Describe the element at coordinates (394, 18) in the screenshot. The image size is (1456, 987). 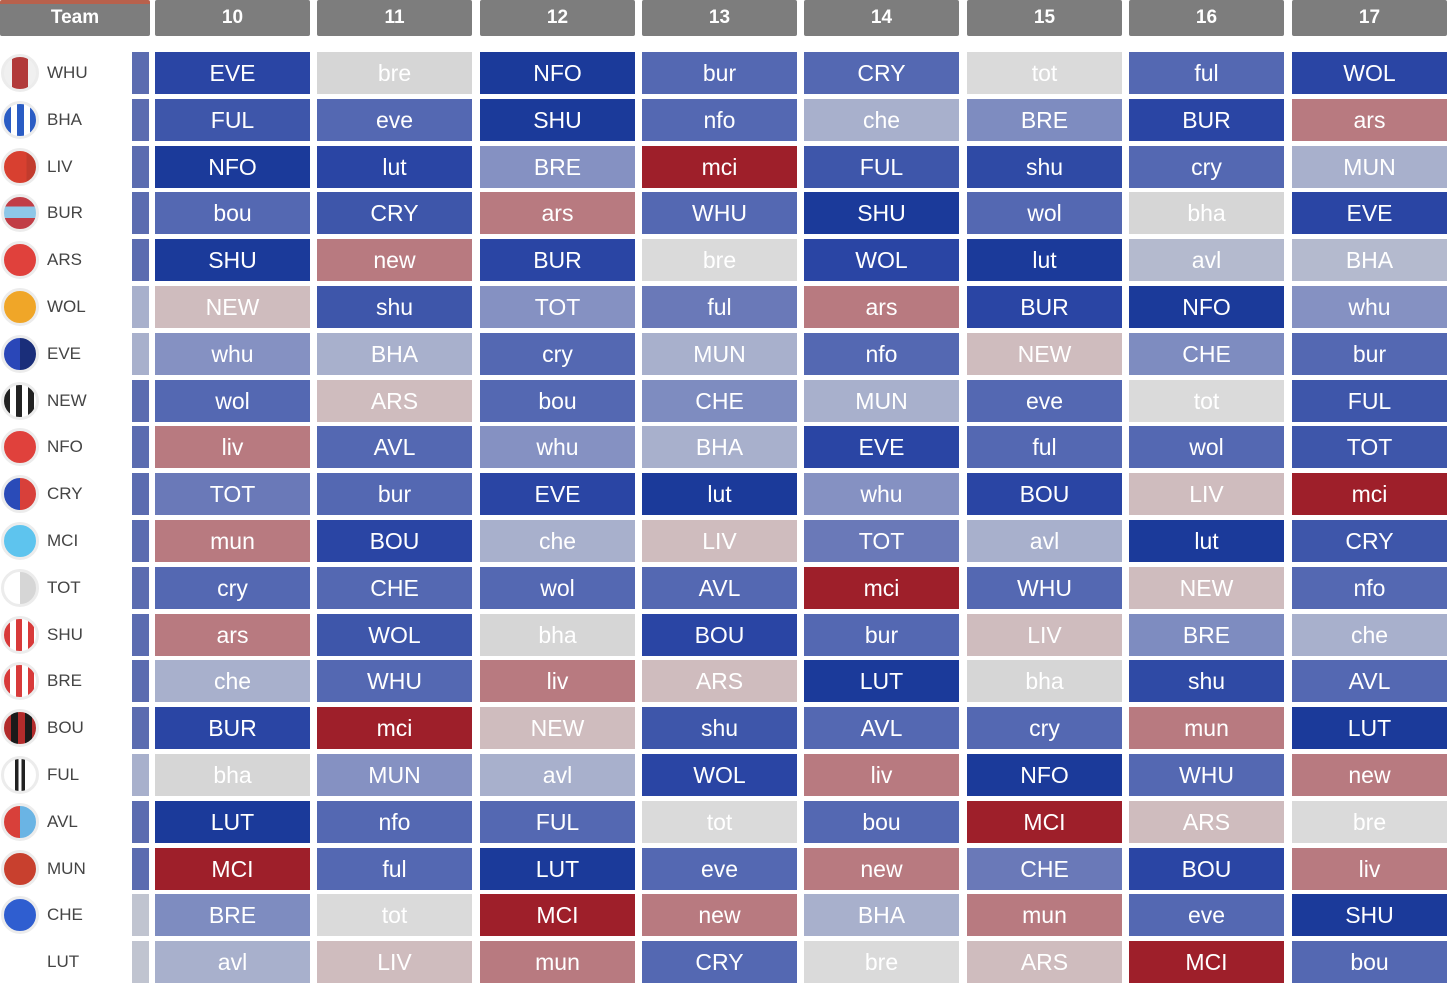
I see `gameweek-header: 11` at that location.